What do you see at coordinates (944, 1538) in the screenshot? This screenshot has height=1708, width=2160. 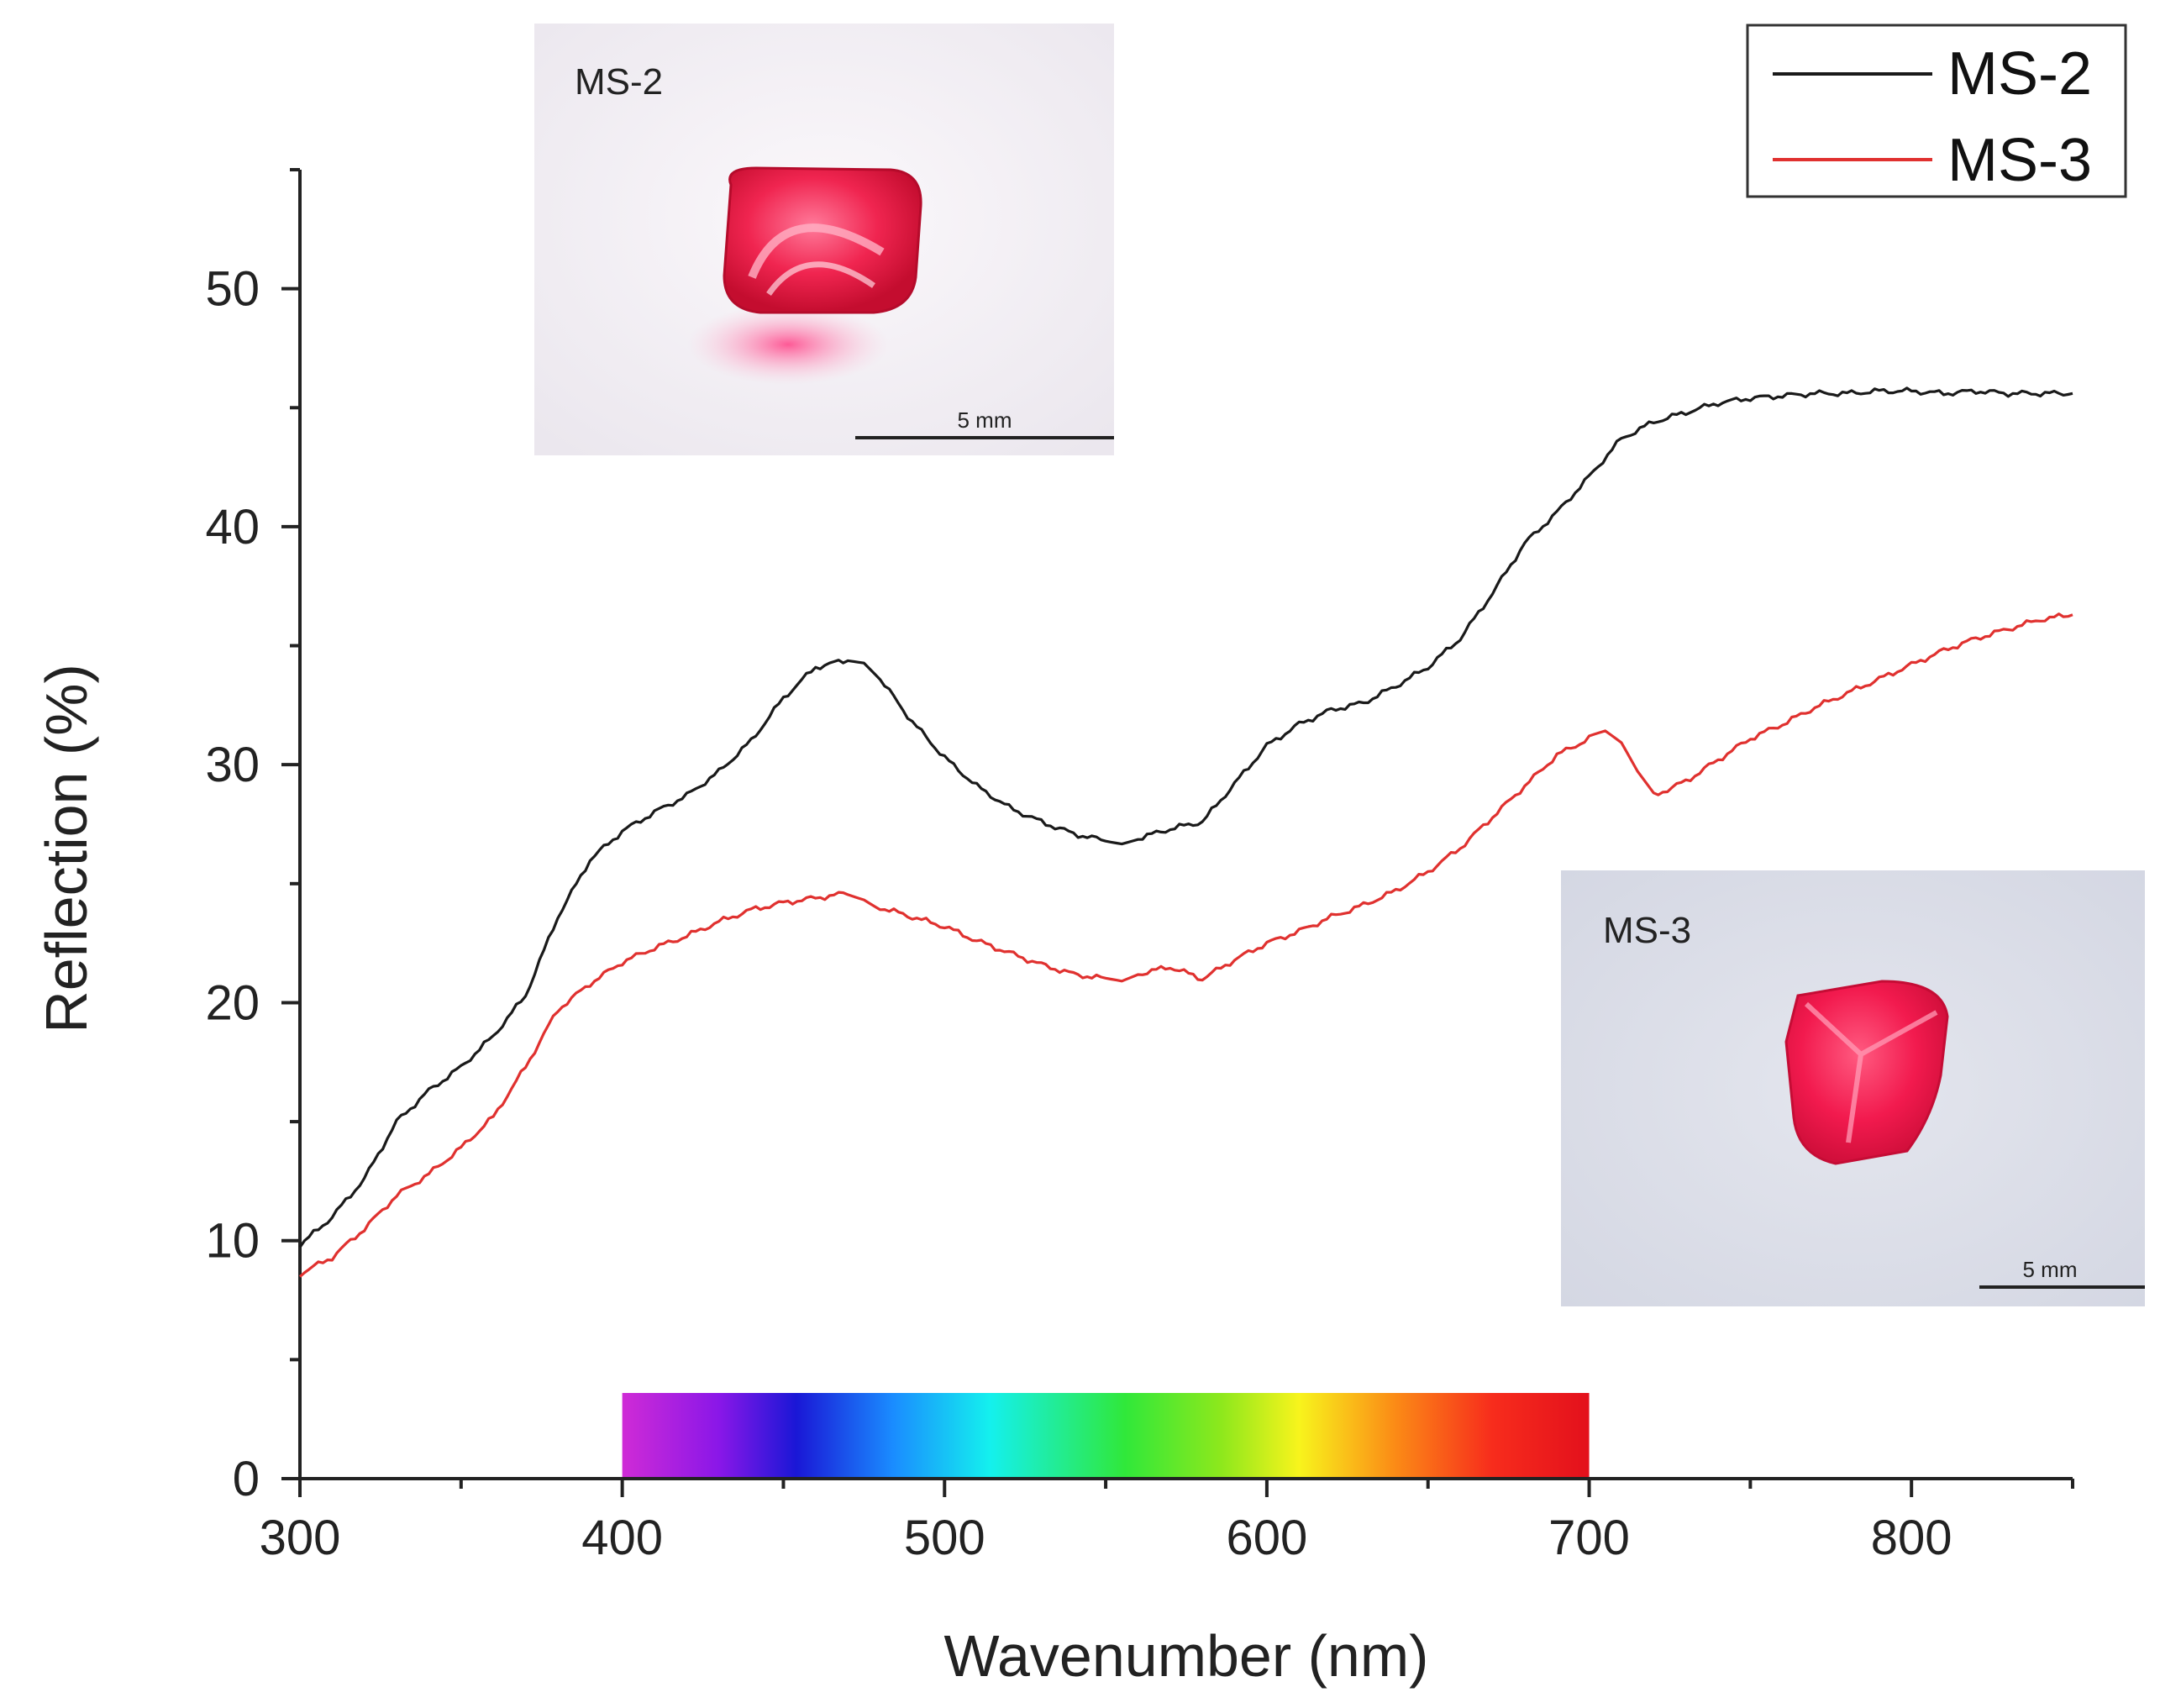 I see `x-tick-label: 500` at bounding box center [944, 1538].